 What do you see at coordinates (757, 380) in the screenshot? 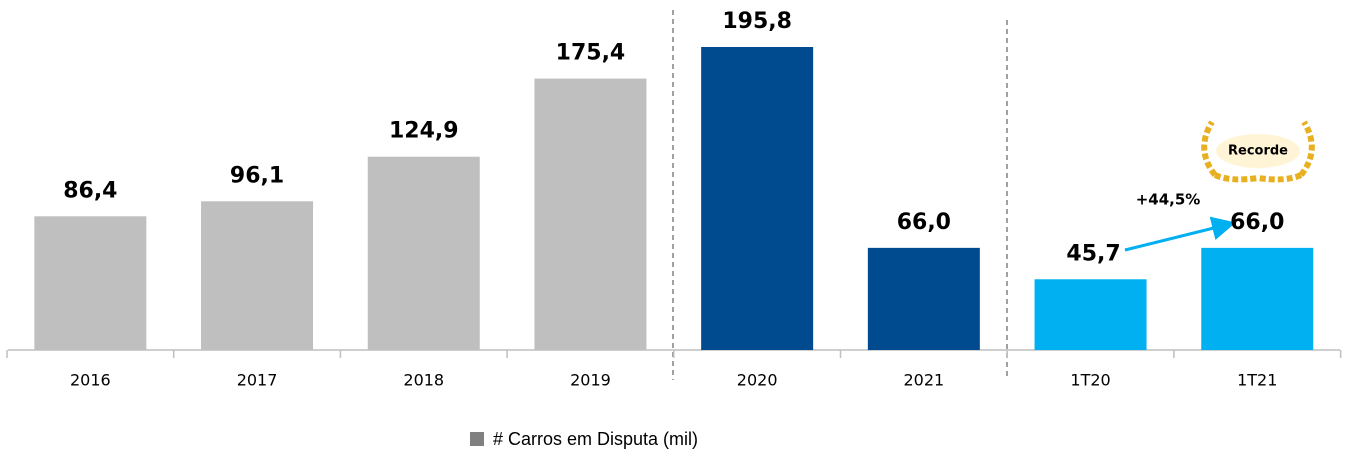
I see `x-tick-label: 2020` at bounding box center [757, 380].